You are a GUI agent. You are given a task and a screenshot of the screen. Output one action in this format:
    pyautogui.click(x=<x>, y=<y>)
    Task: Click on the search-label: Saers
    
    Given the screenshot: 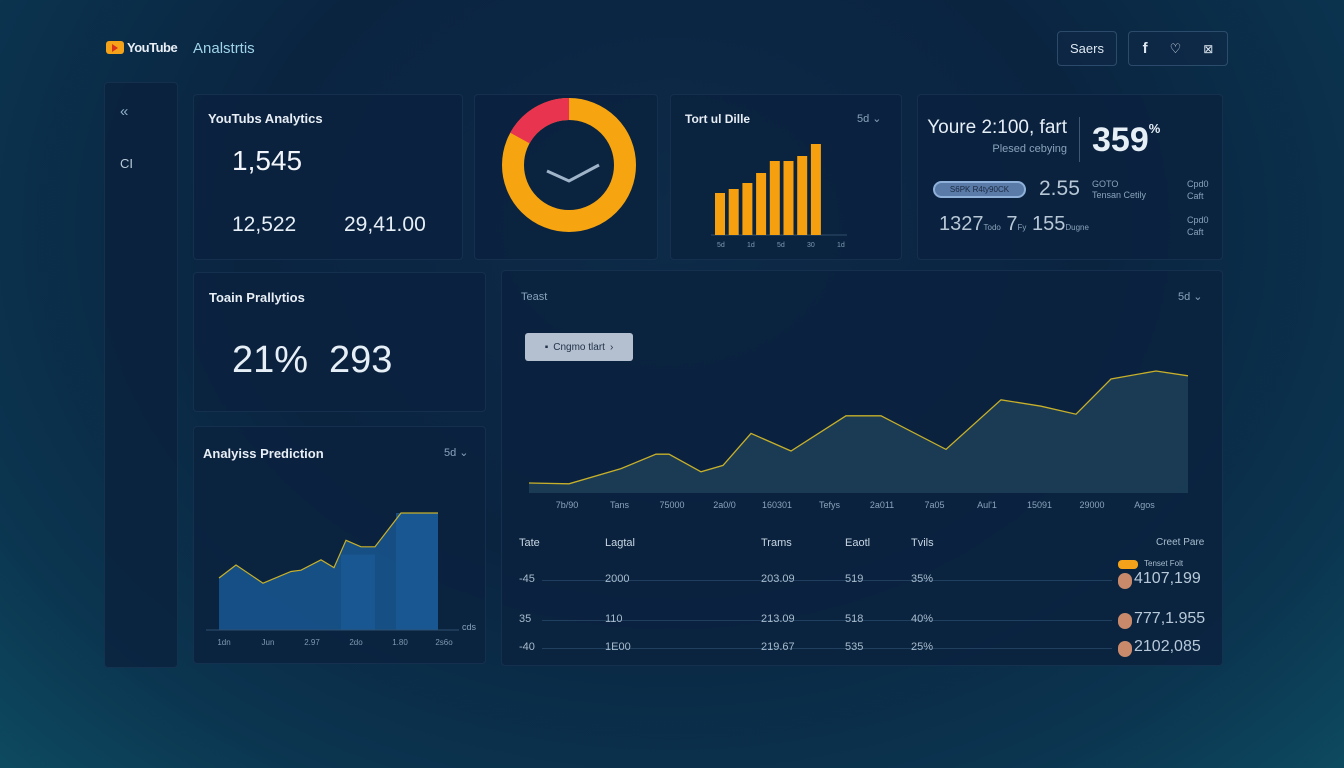 What is the action you would take?
    pyautogui.click(x=1087, y=48)
    